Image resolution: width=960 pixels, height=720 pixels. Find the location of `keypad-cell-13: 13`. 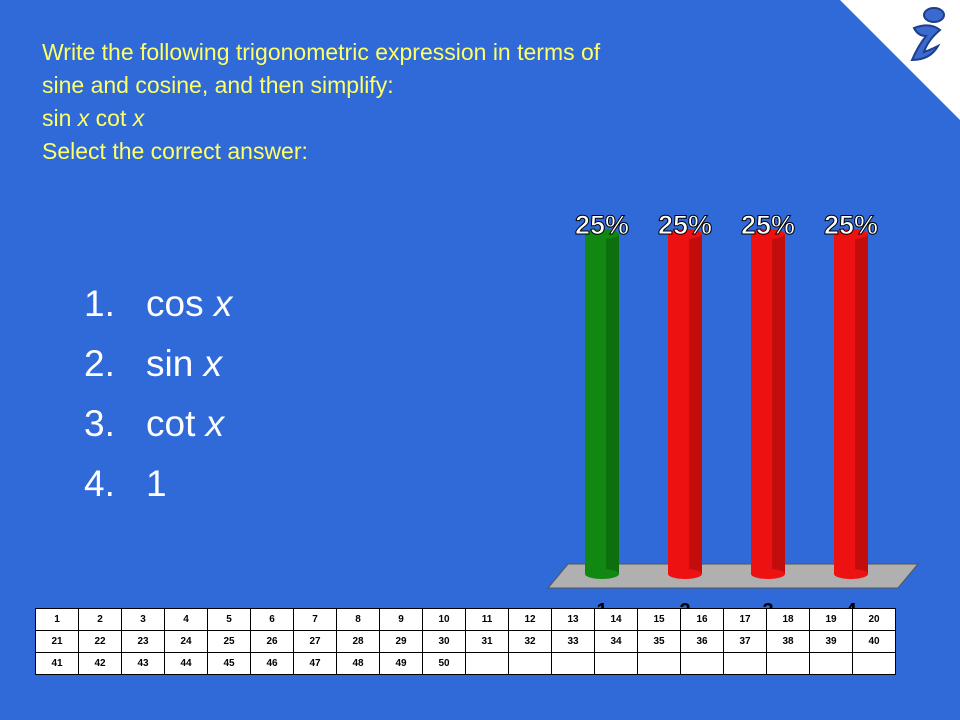

keypad-cell-13: 13 is located at coordinates (573, 619).